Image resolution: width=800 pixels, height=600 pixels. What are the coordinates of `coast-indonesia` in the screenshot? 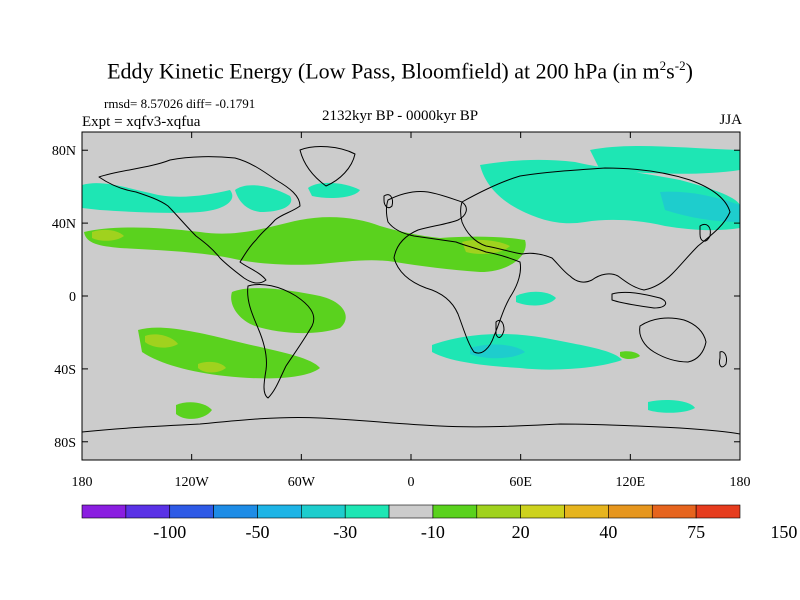 It's located at (639, 300).